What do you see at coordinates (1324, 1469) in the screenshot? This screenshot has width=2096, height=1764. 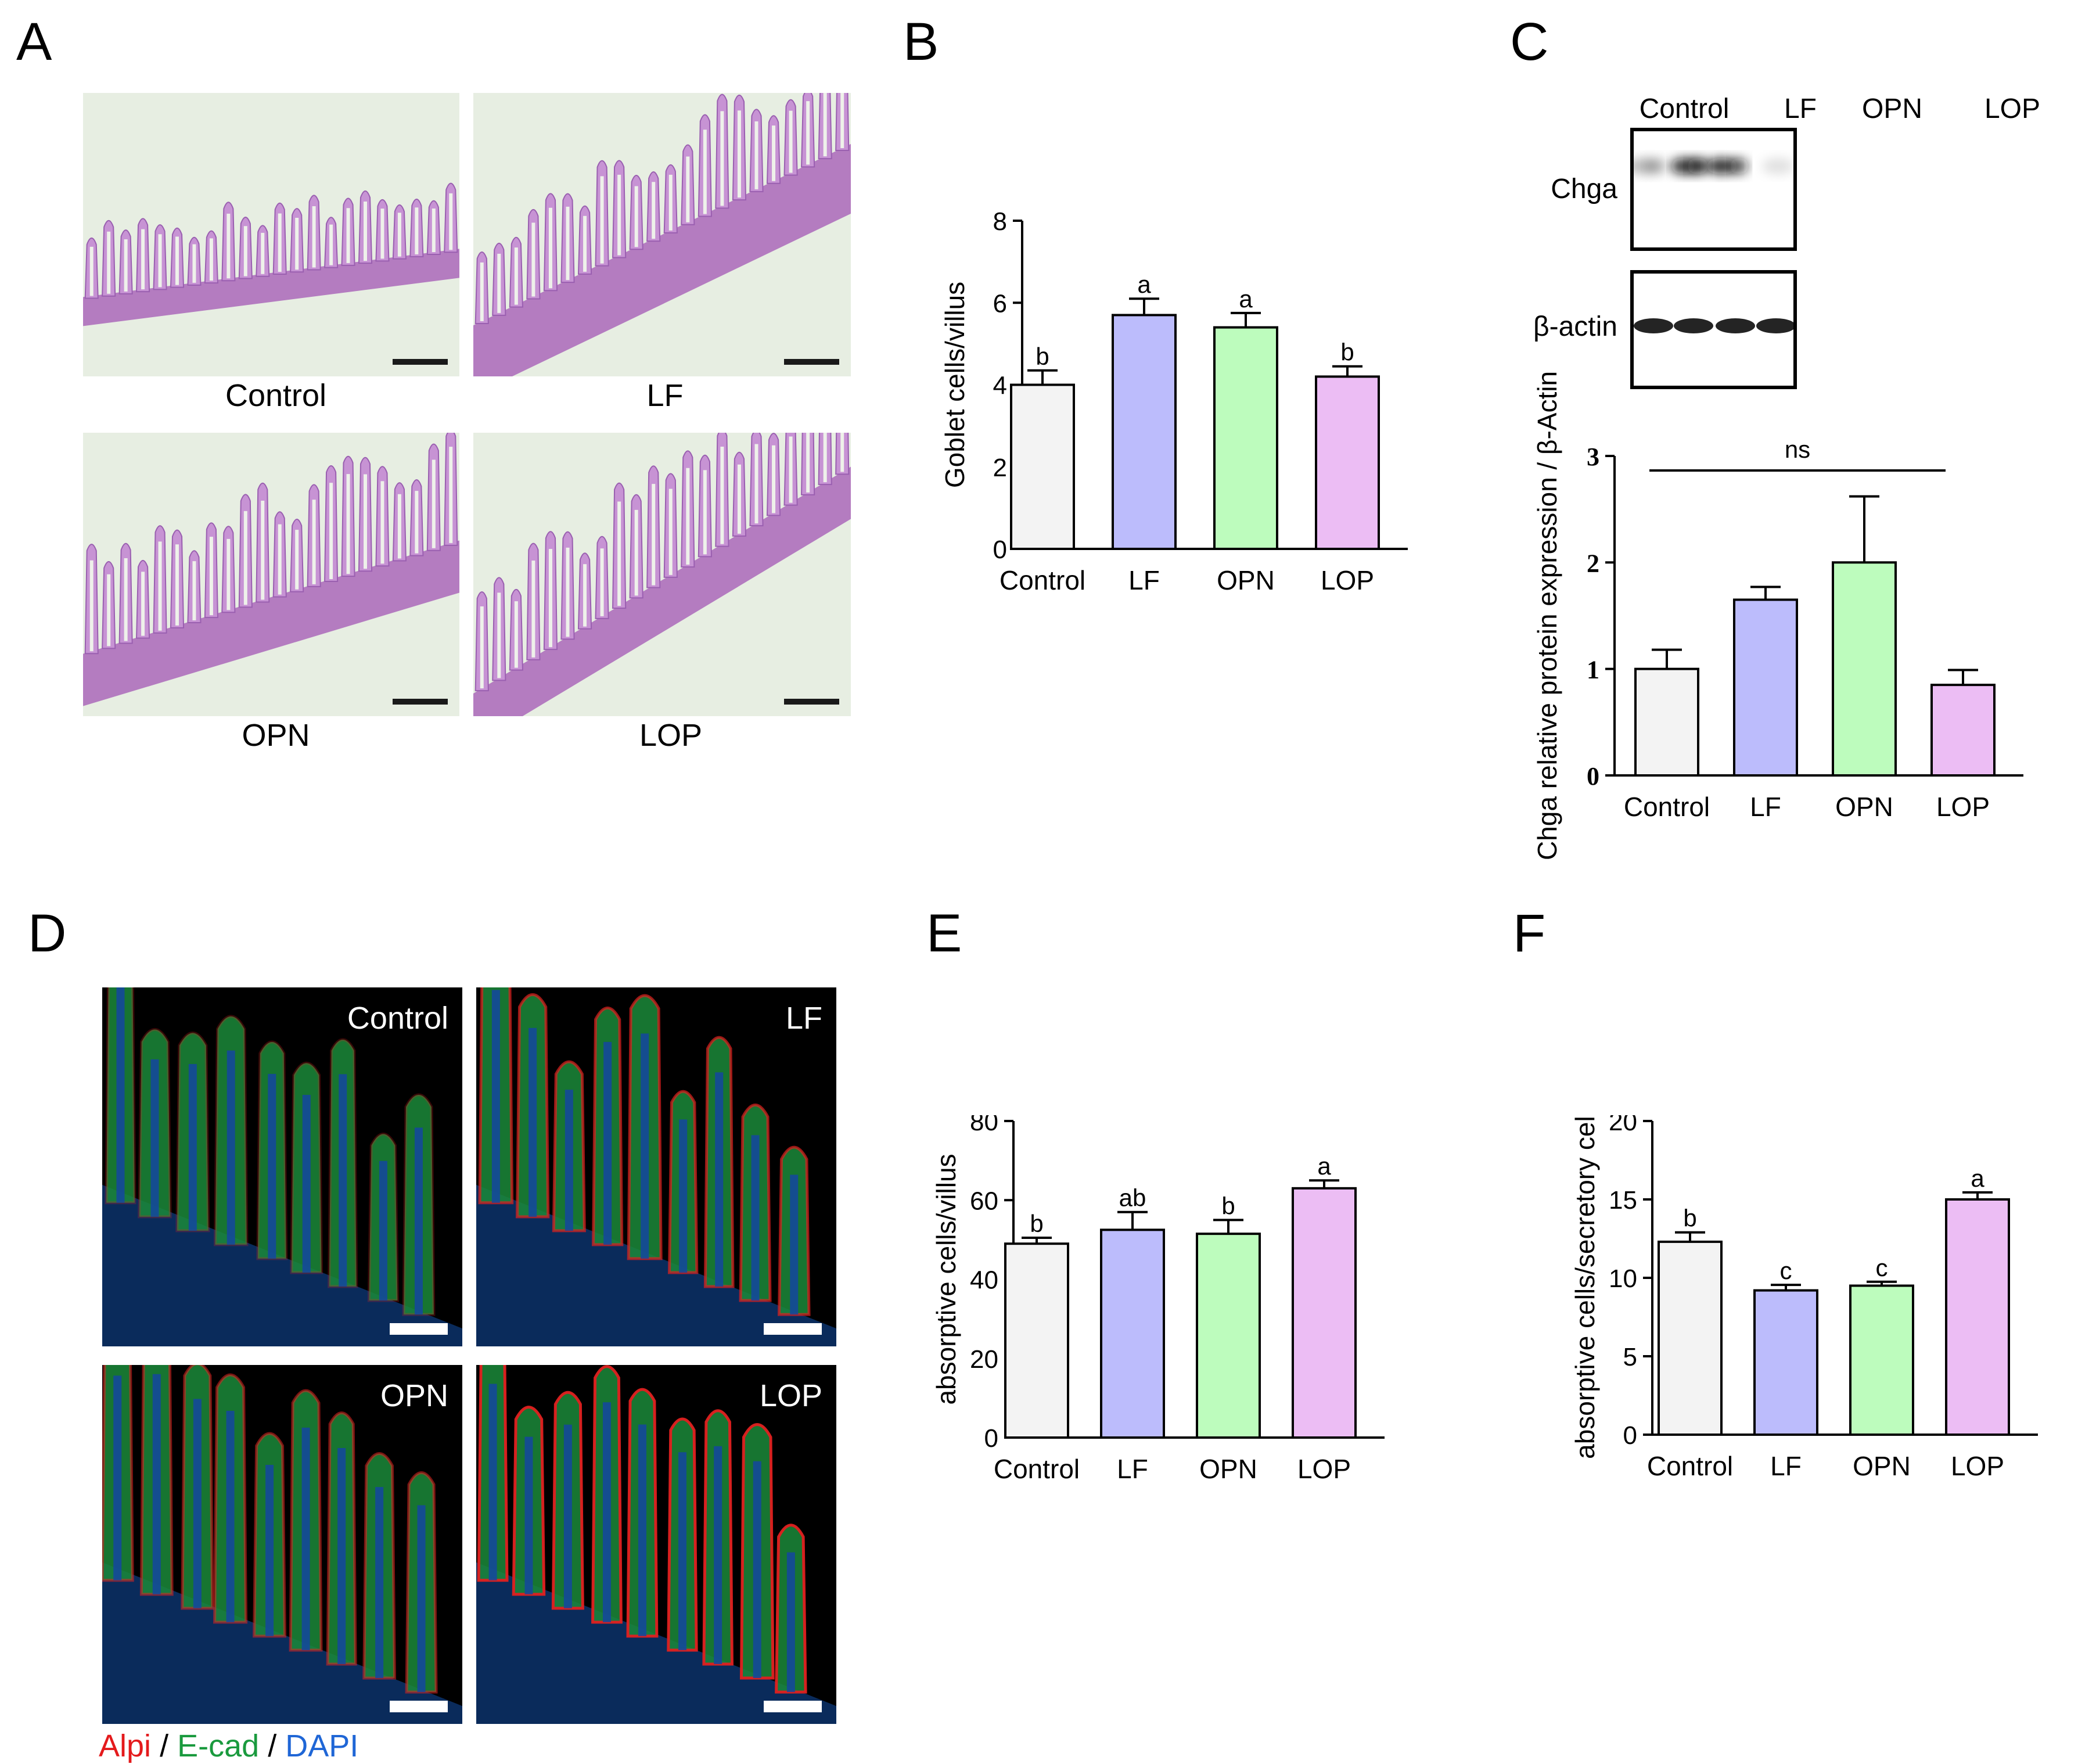 I see `chart-e-x-tick-label: LOP` at bounding box center [1324, 1469].